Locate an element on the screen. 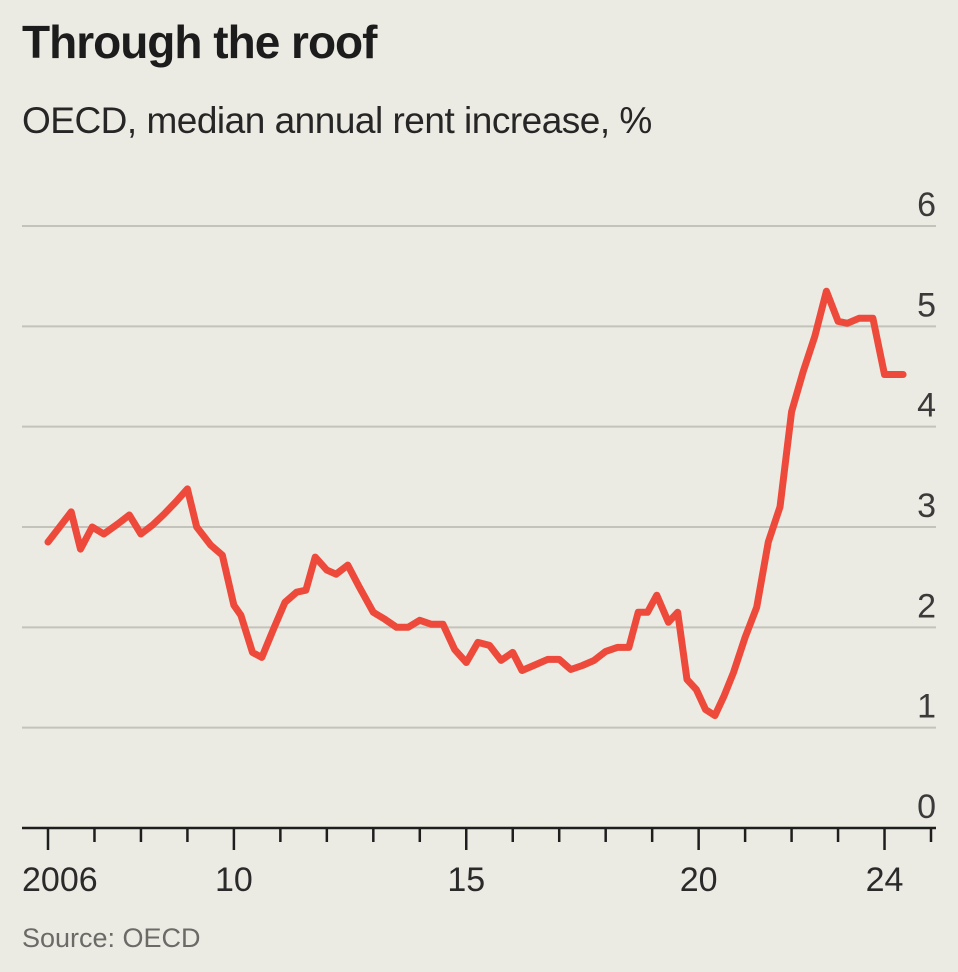 Image resolution: width=958 pixels, height=972 pixels. x-tick-label-2006: 2006 is located at coordinates (60, 880).